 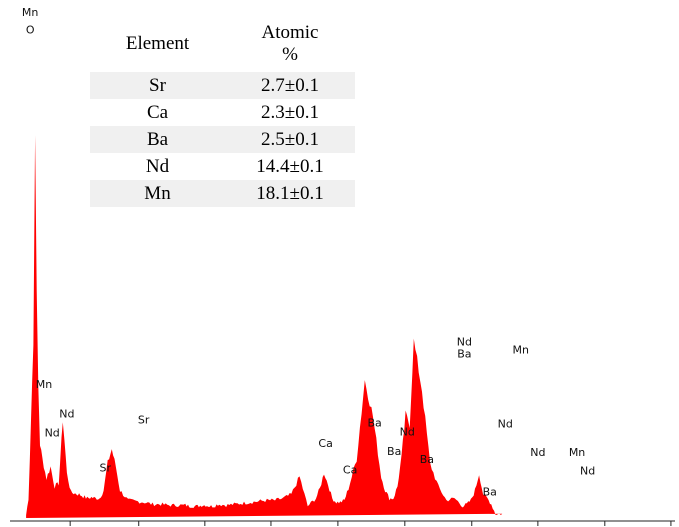 What do you see at coordinates (157, 43) in the screenshot?
I see `header-element: Element` at bounding box center [157, 43].